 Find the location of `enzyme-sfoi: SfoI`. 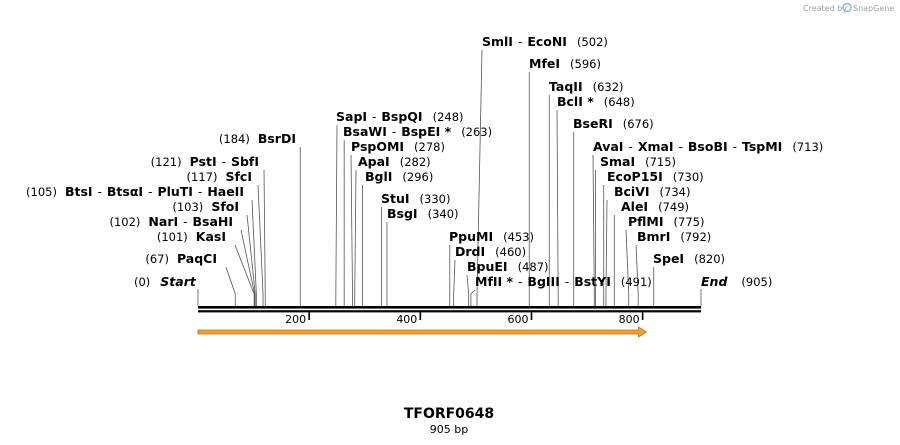

enzyme-sfoi: SfoI is located at coordinates (225, 206).